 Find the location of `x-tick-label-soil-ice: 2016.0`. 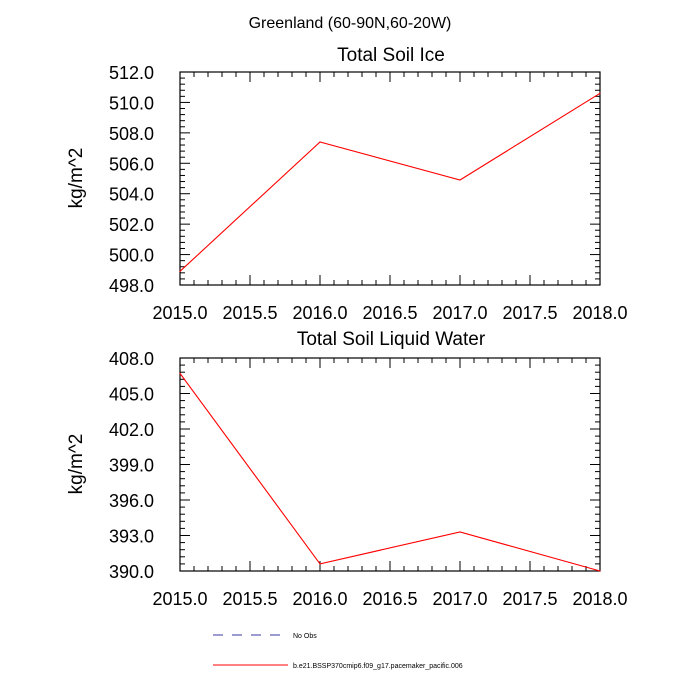

x-tick-label-soil-ice: 2016.0 is located at coordinates (319, 313).